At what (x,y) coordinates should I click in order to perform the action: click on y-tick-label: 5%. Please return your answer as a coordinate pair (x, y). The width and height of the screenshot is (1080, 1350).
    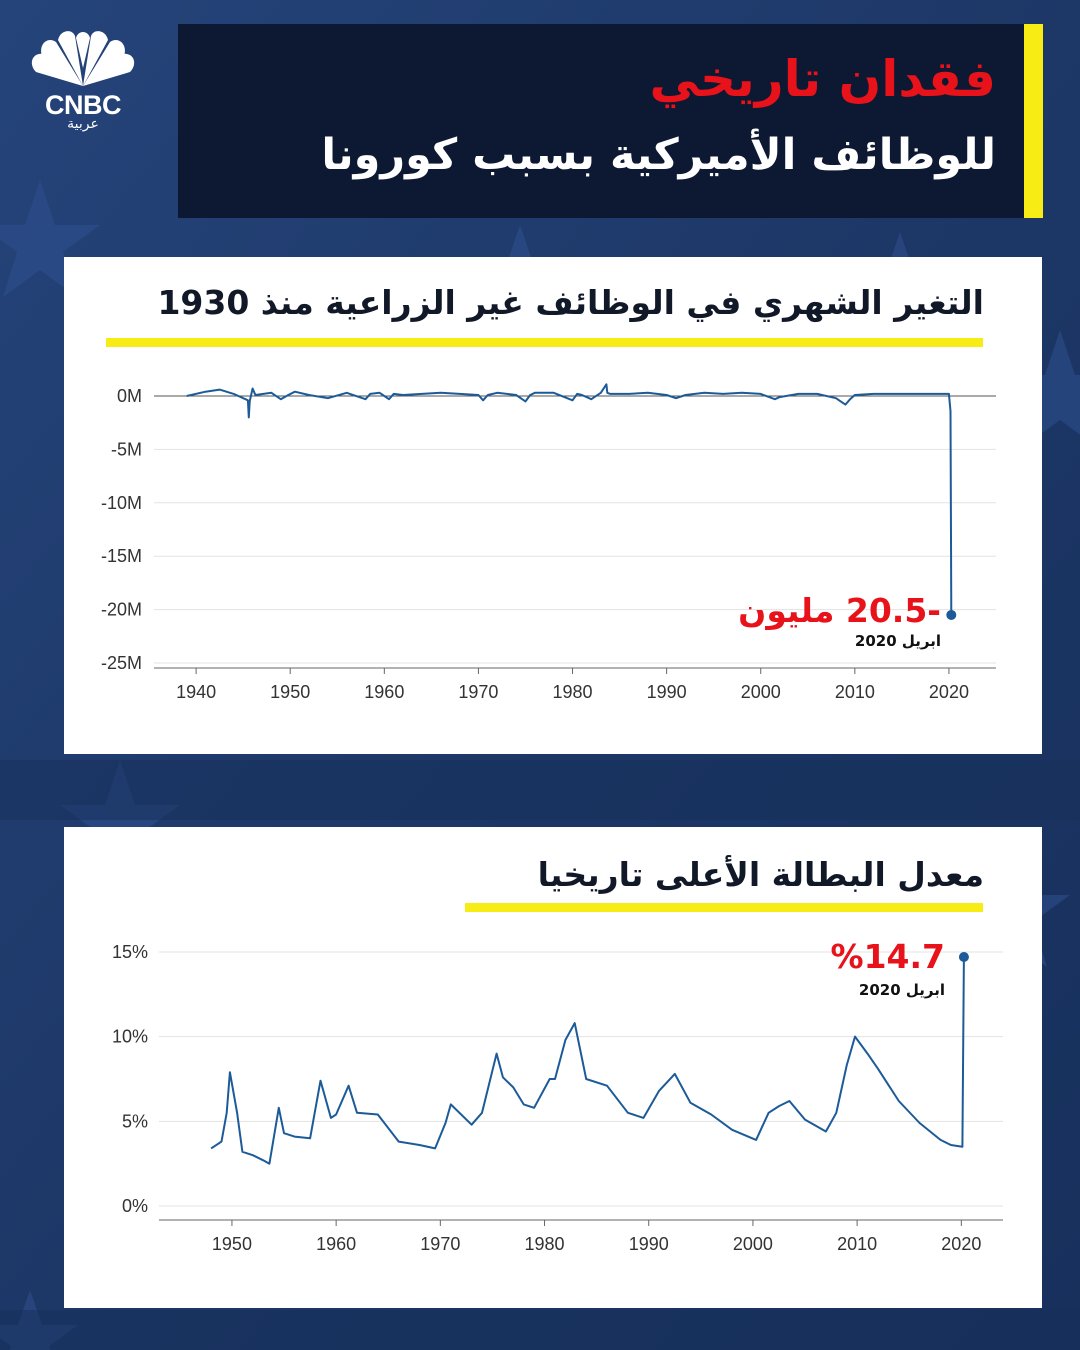
    Looking at the image, I should click on (135, 1121).